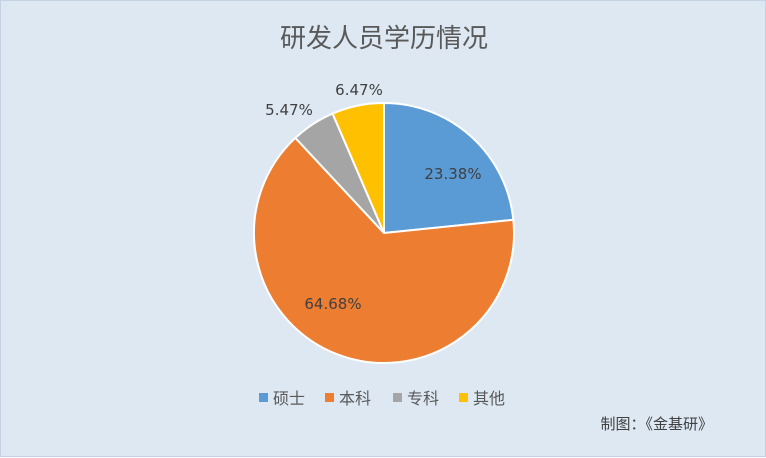 This screenshot has height=458, width=766. I want to click on legend-item-2: 本科, so click(348, 398).